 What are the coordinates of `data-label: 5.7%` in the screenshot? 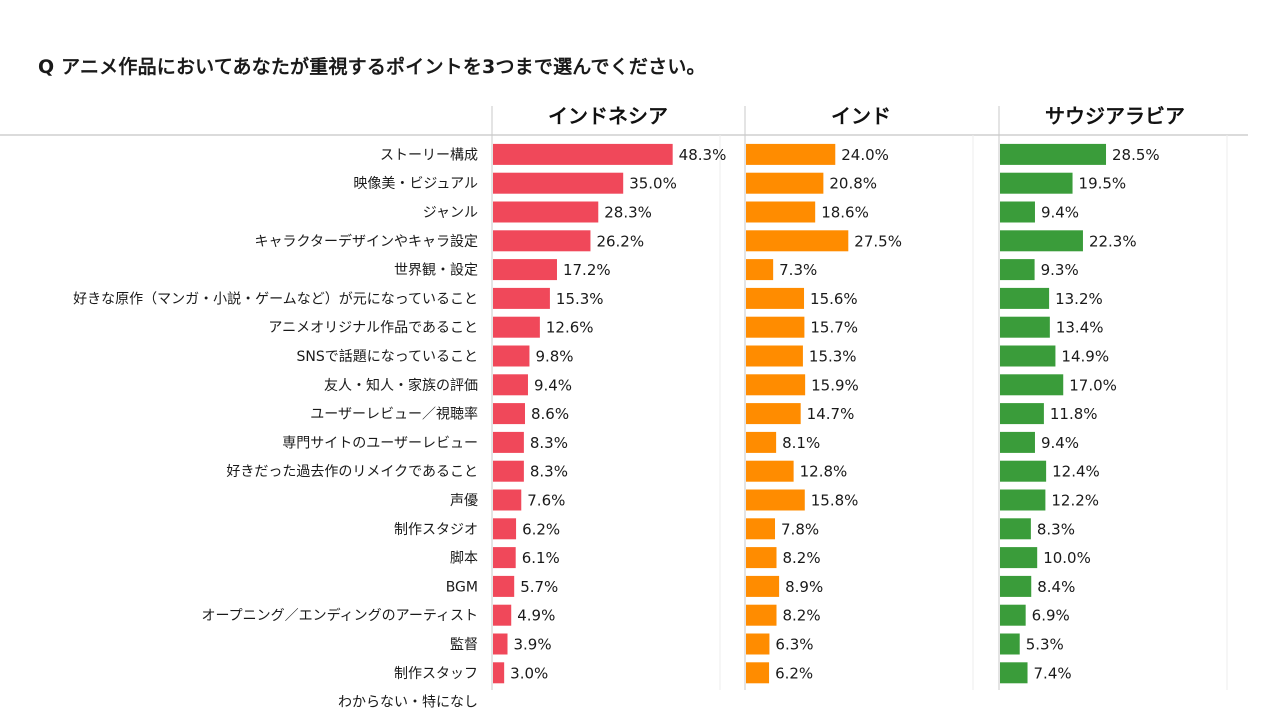 It's located at (539, 587).